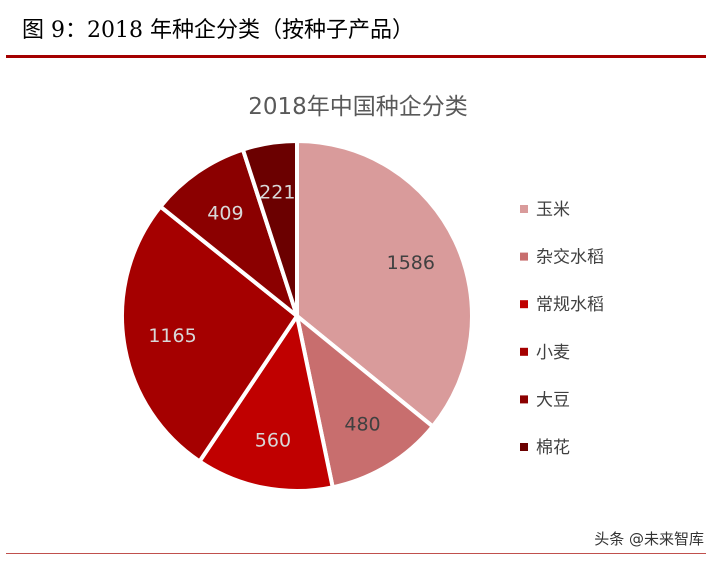 This screenshot has width=718, height=563. I want to click on data-label-0: 1586, so click(411, 263).